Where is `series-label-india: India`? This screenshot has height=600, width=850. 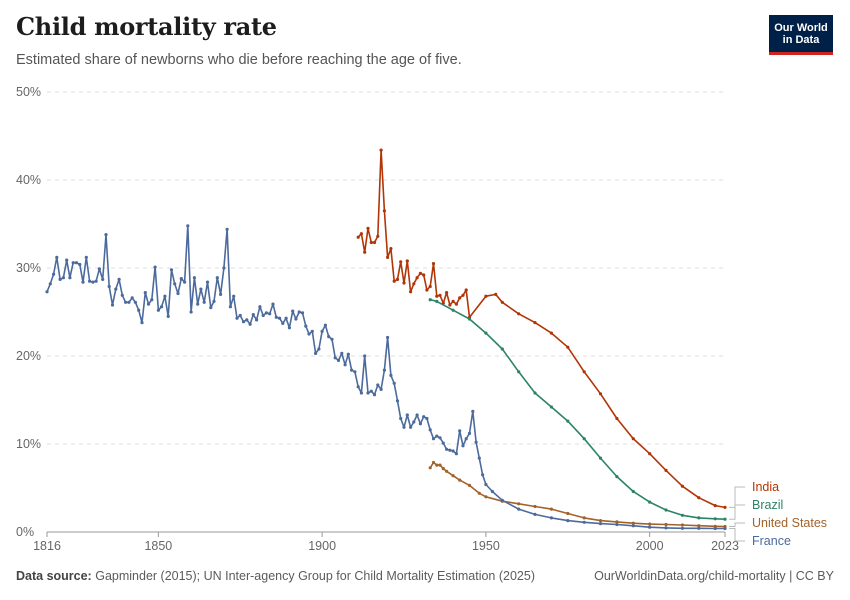 series-label-india: India is located at coordinates (765, 487).